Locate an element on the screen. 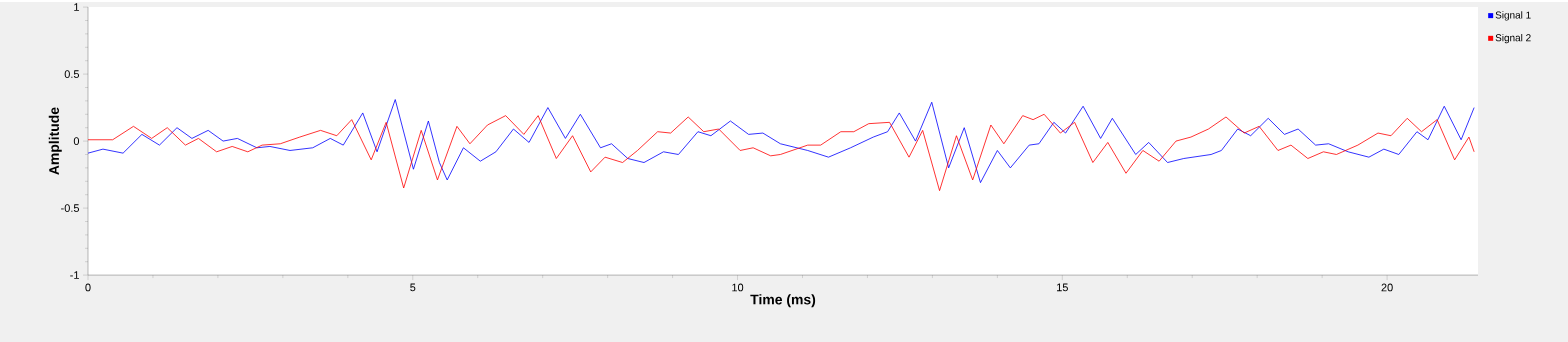 Image resolution: width=1568 pixels, height=342 pixels. y-tick-label: 0.5 is located at coordinates (72, 74).